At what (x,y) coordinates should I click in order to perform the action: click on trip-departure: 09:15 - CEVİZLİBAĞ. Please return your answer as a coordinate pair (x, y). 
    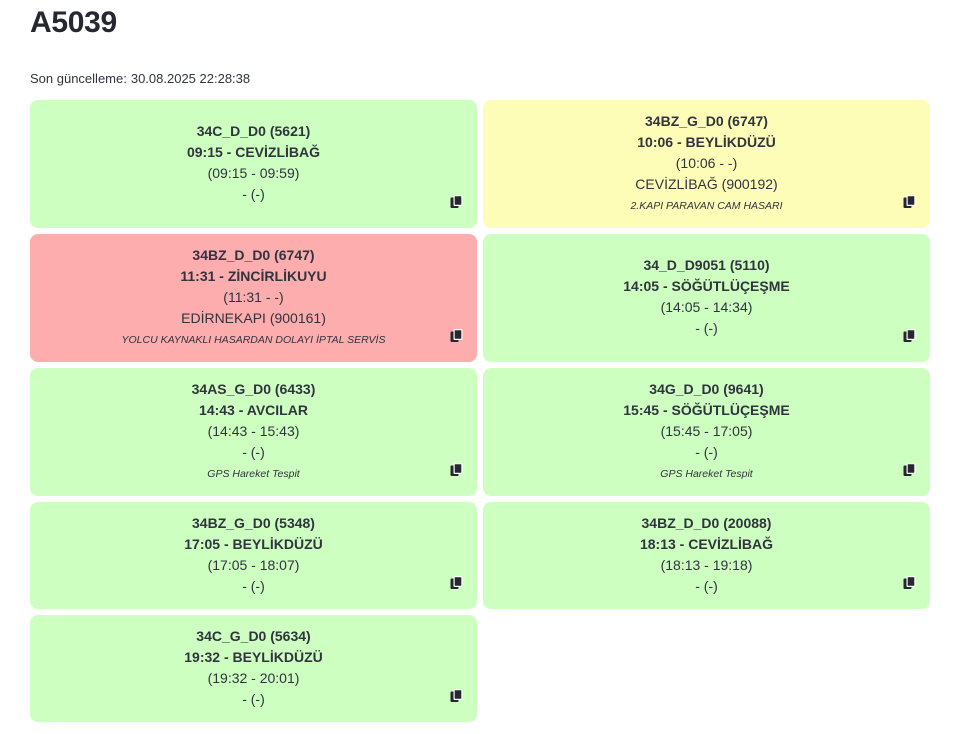
    Looking at the image, I should click on (253, 152).